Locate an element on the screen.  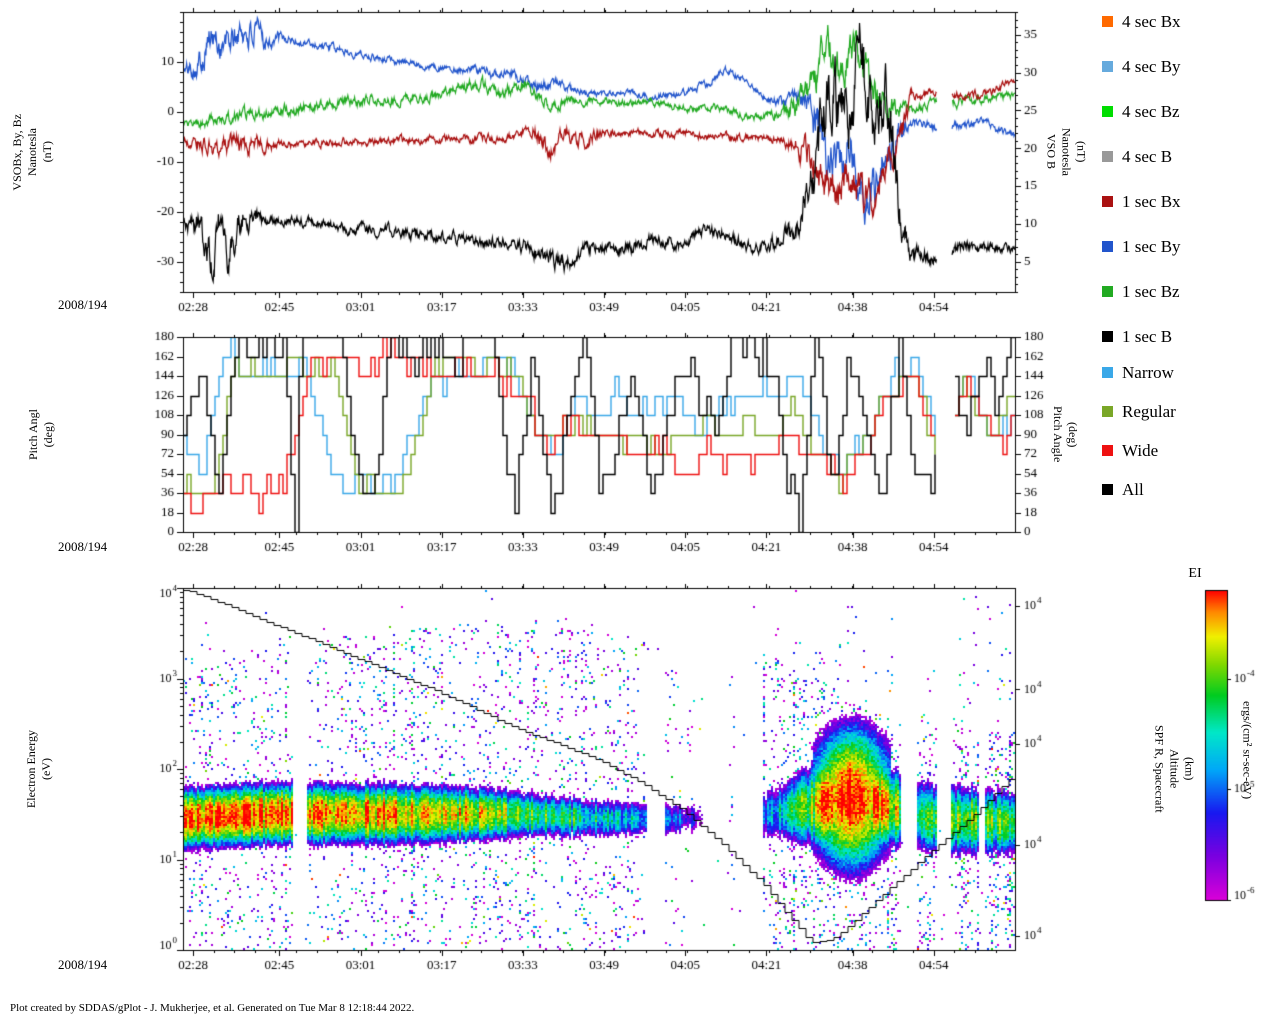
legend-label: All is located at coordinates (1133, 489).